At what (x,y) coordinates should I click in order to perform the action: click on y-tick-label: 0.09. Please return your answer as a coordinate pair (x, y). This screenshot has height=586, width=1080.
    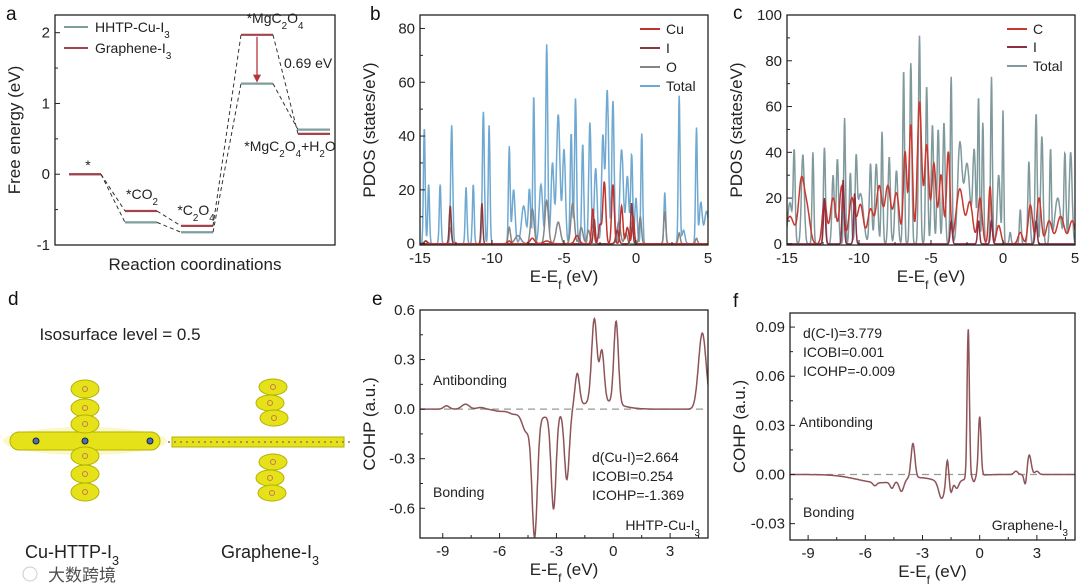
    Looking at the image, I should click on (770, 327).